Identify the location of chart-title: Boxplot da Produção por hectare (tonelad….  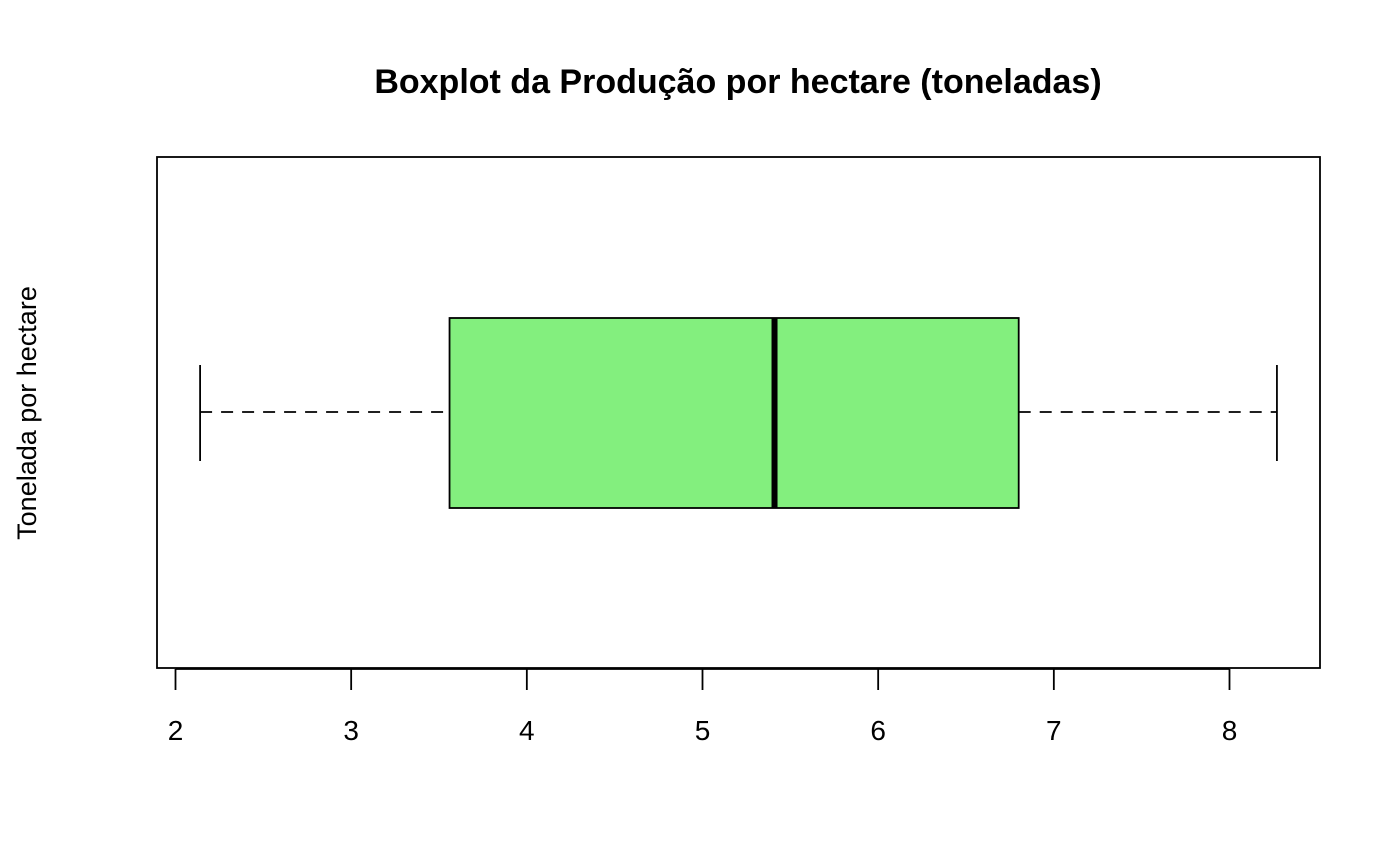
(737, 82).